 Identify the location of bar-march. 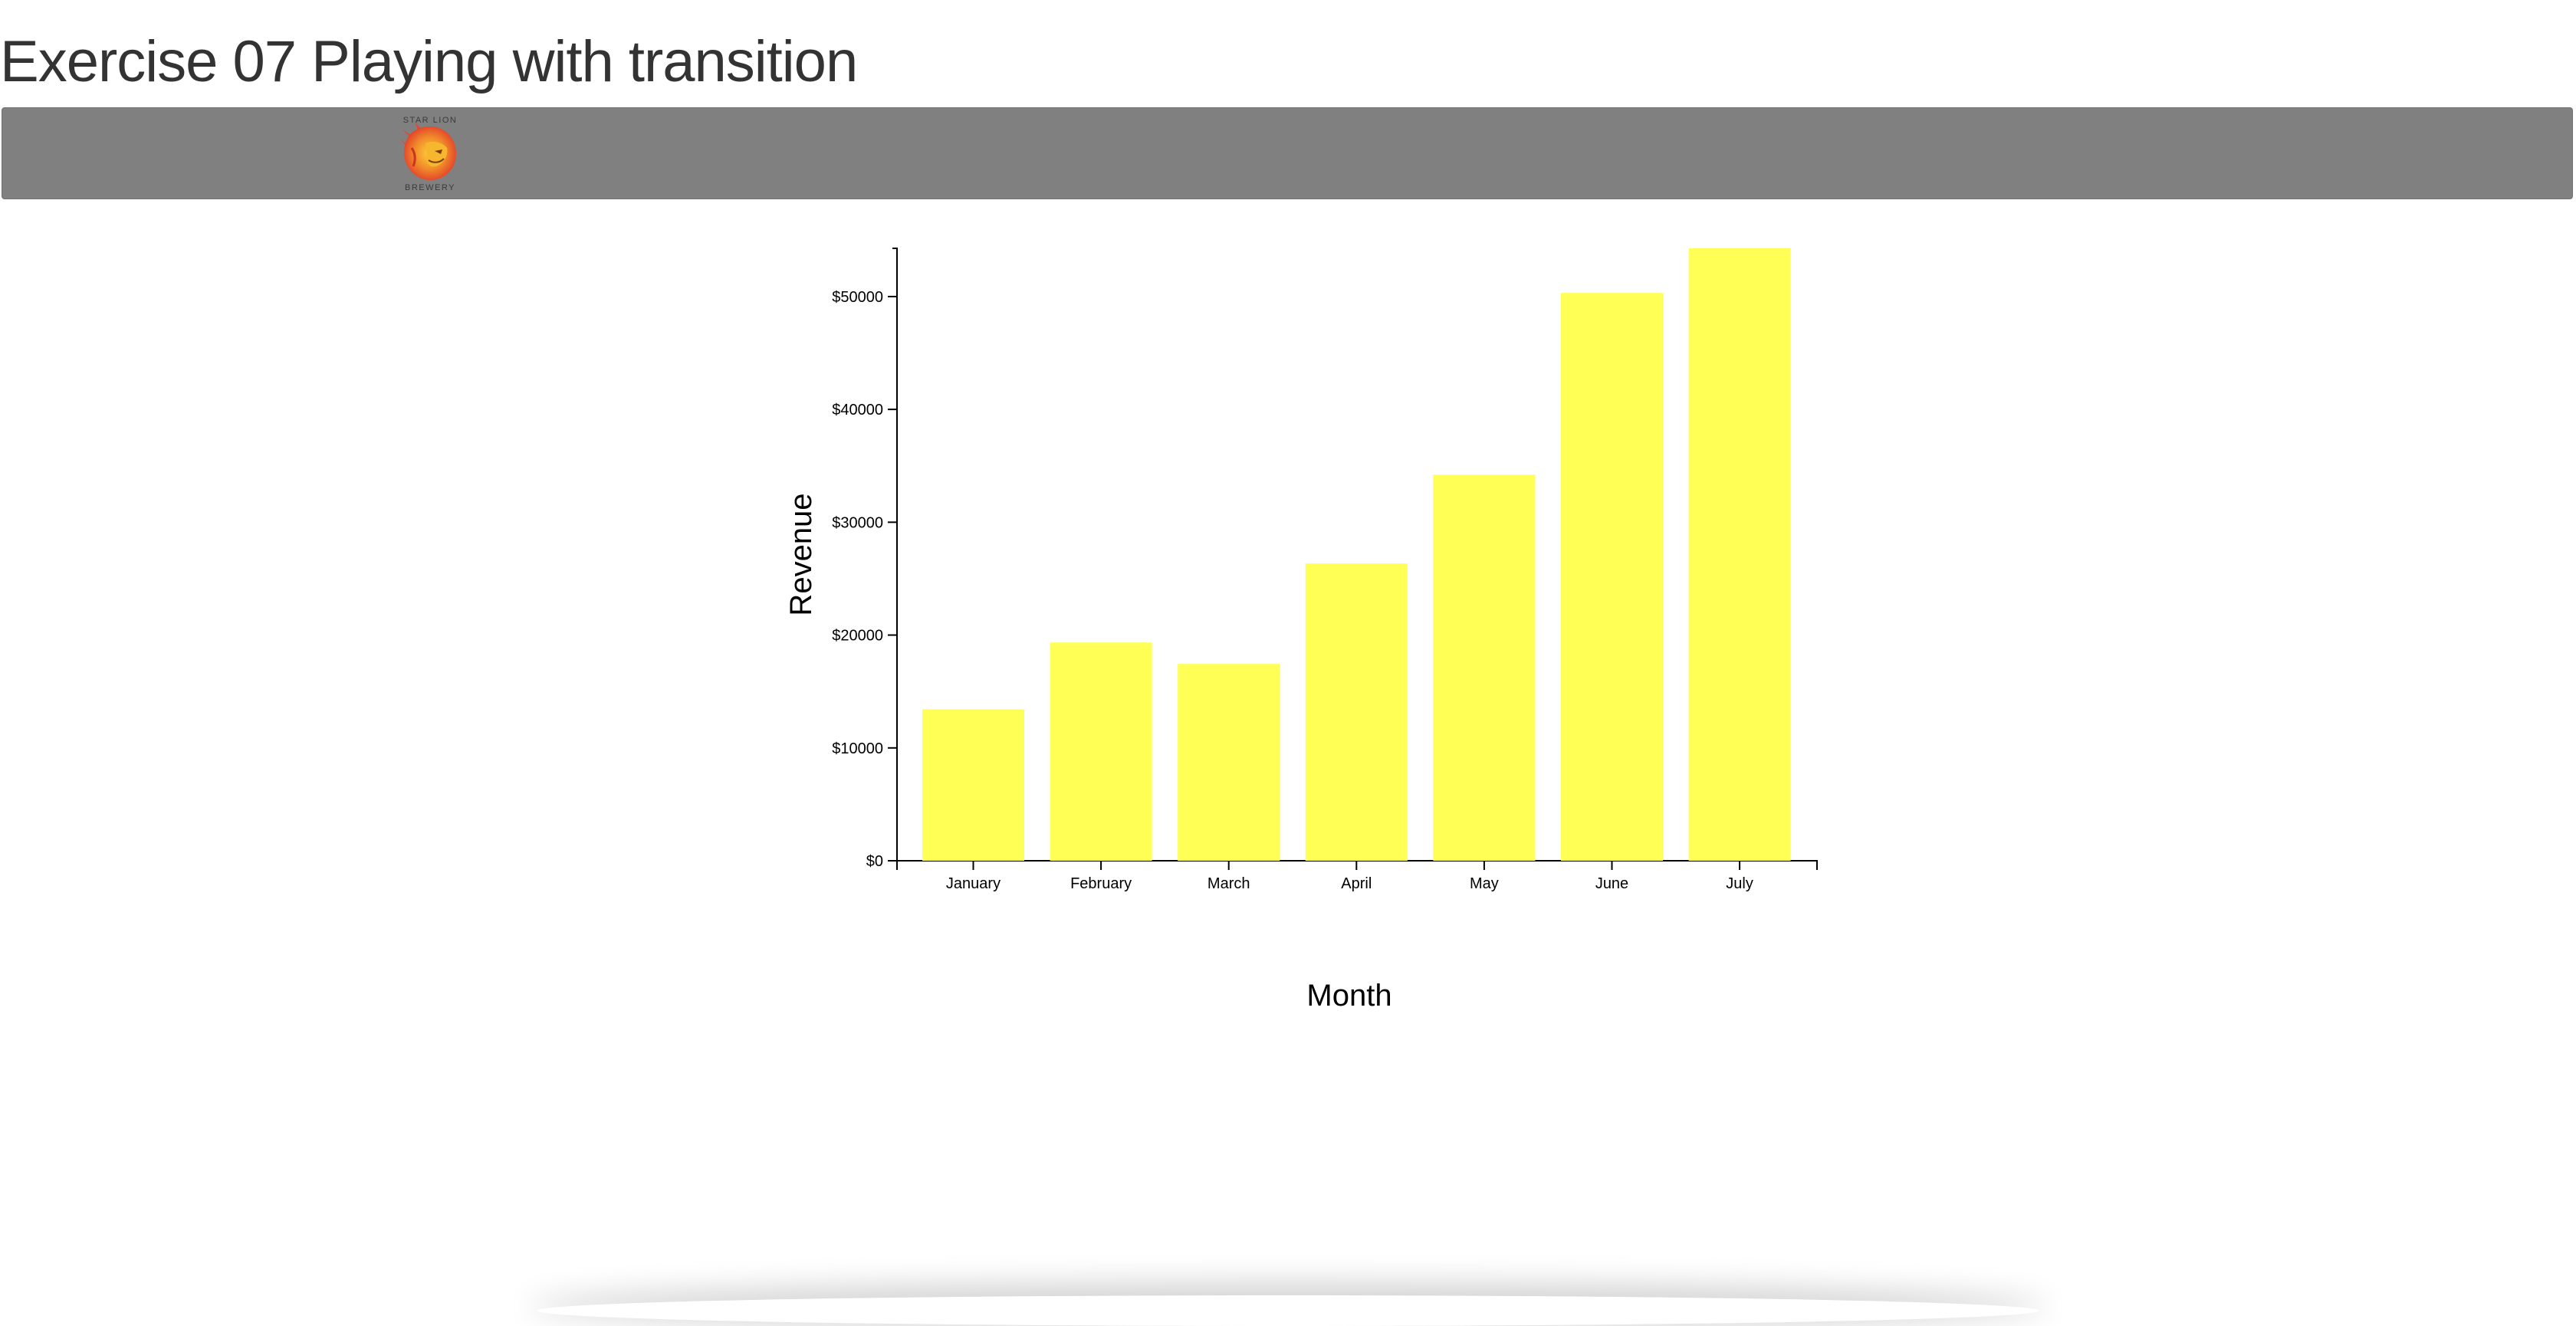
(1229, 762).